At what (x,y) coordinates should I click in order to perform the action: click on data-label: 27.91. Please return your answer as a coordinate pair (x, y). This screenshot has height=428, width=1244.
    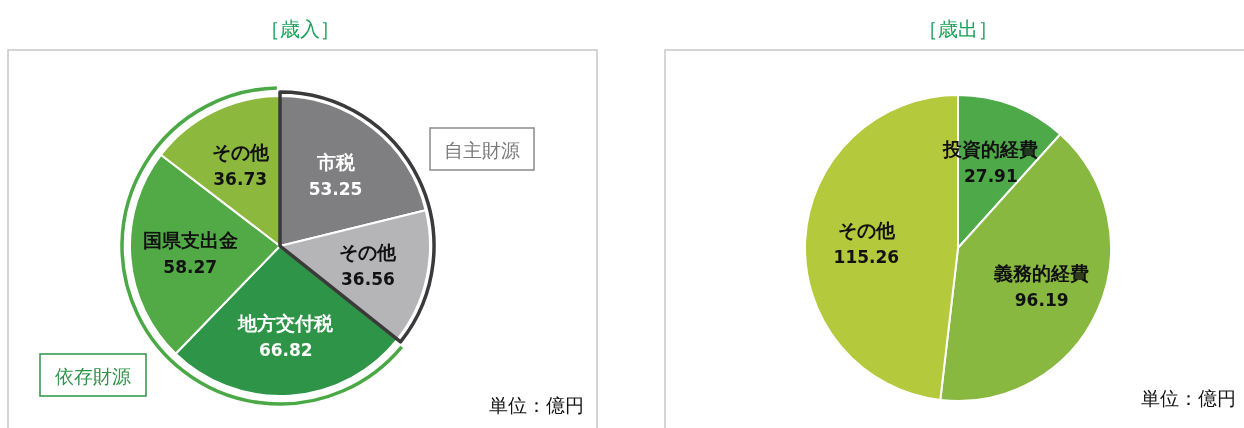
    Looking at the image, I should click on (990, 176).